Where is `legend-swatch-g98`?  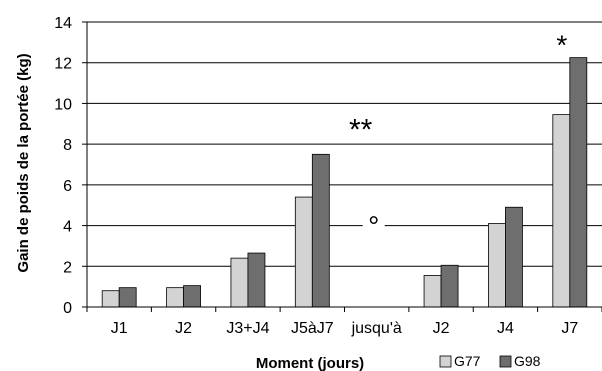
legend-swatch-g98 is located at coordinates (505, 361).